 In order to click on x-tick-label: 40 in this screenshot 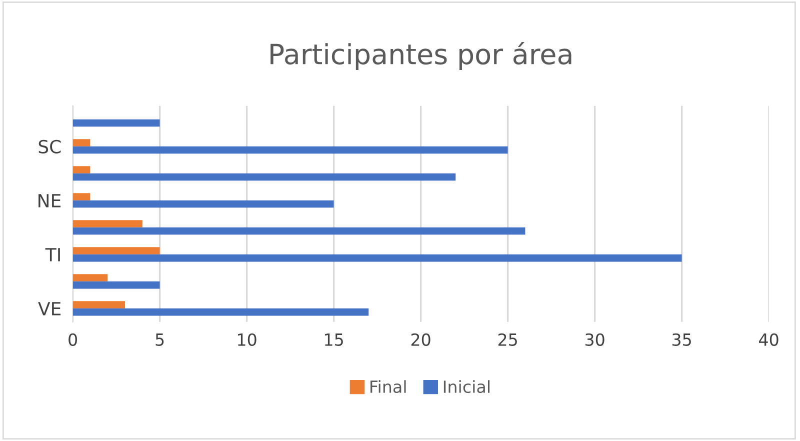, I will do `click(768, 339)`.